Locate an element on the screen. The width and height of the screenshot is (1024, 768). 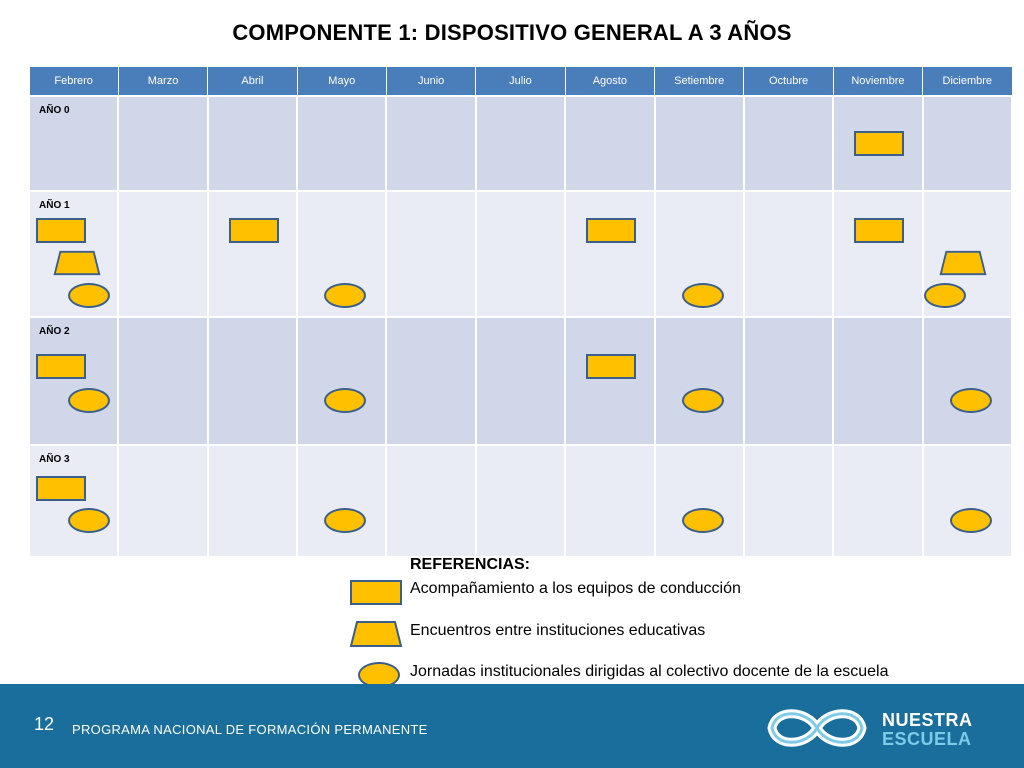
schedule-cell: AÑO 3 is located at coordinates (73, 501).